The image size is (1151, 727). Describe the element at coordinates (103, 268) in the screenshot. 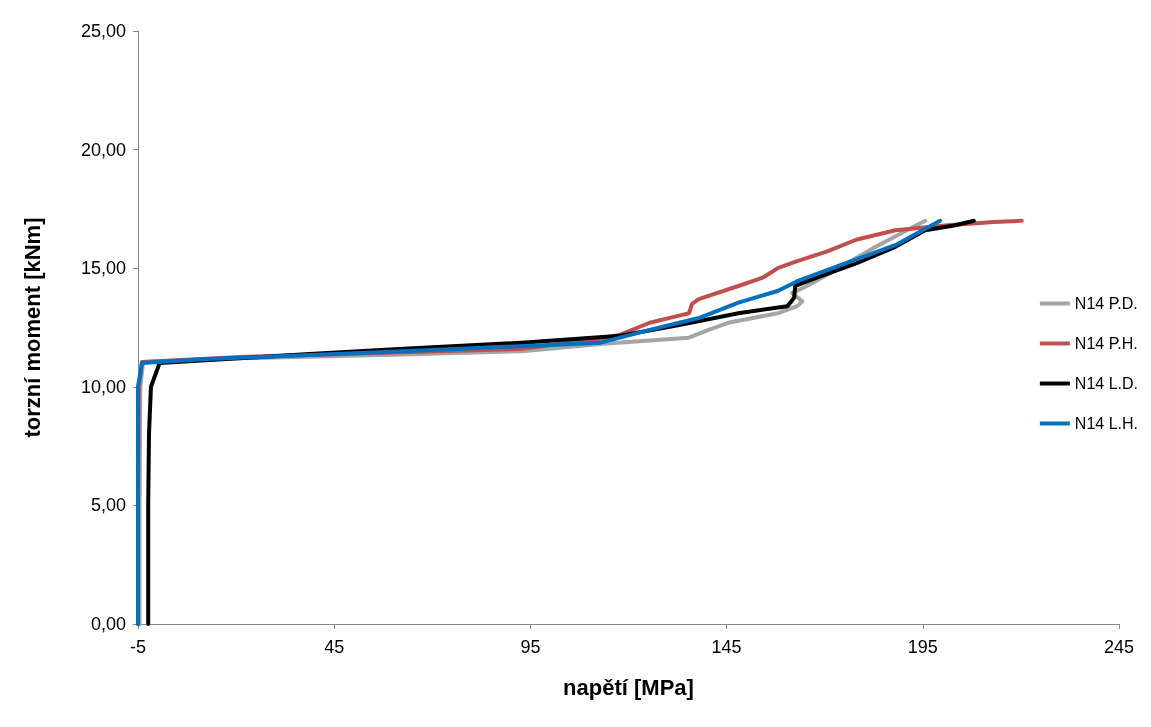

I see `y-tick-label: 15,00` at that location.